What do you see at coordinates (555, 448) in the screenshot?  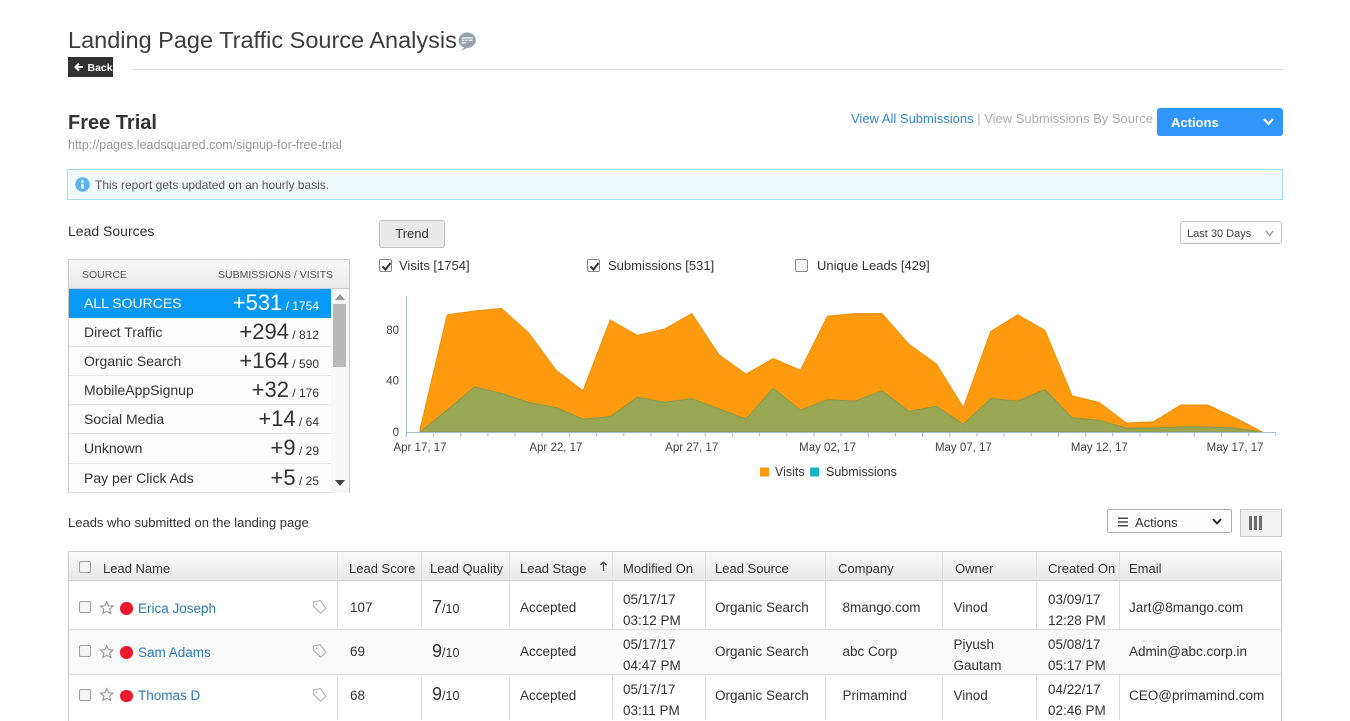 I see `svg-text: Apr 22, 17` at bounding box center [555, 448].